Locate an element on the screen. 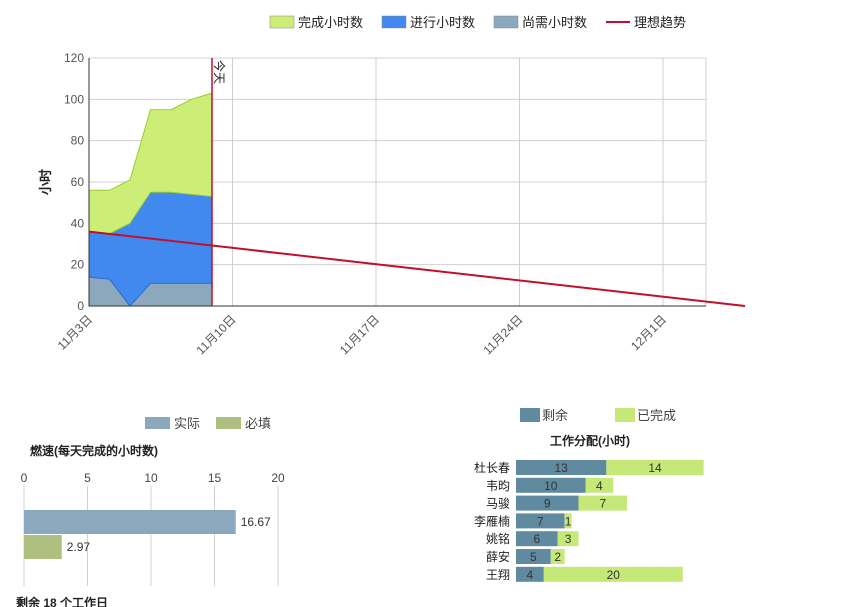  burndown-x-tick-label: 11月10日 is located at coordinates (215, 334).